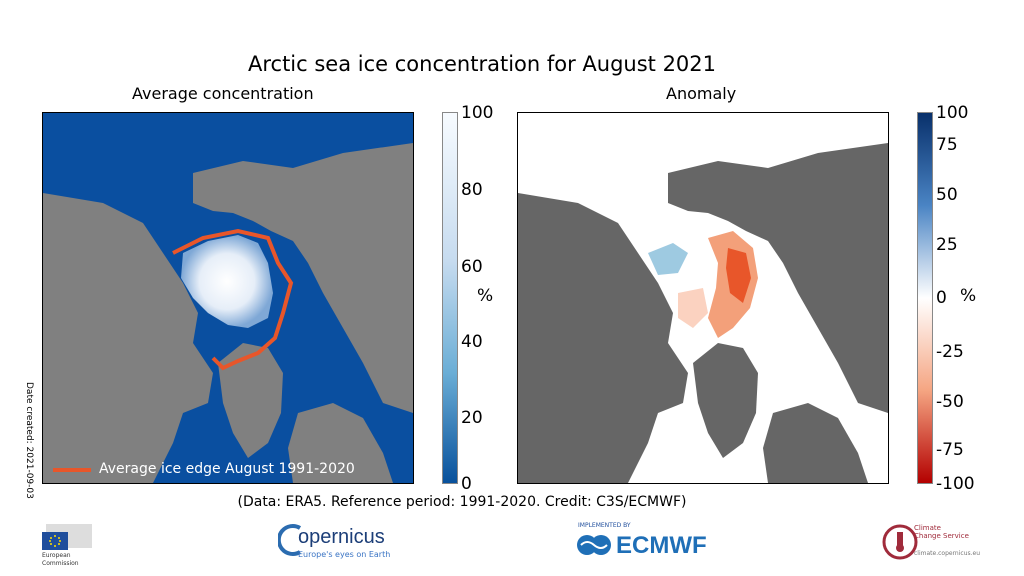  Describe the element at coordinates (341, 537) in the screenshot. I see `copernicus-wordmark: opernicus` at that location.